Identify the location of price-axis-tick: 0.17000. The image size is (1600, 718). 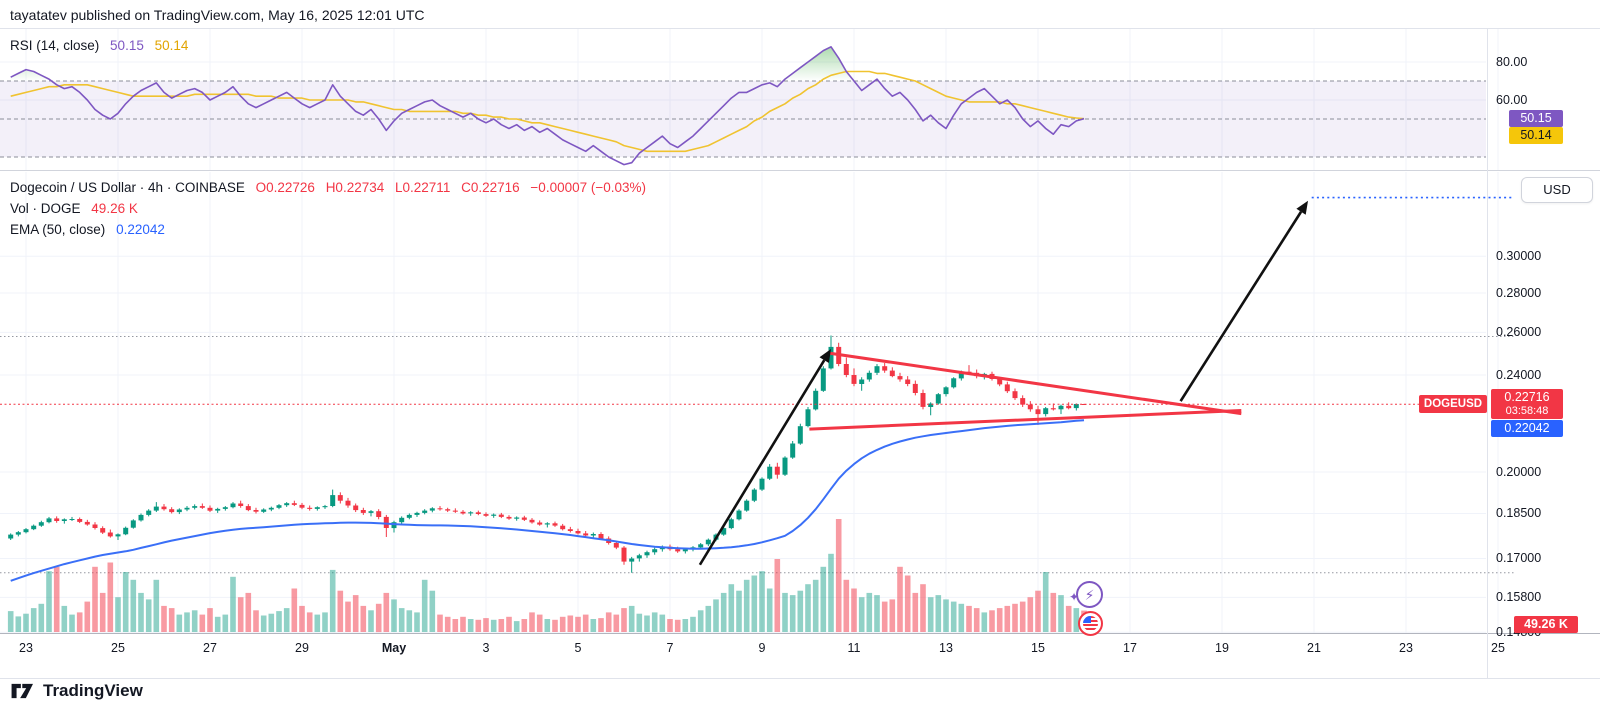
(1519, 558).